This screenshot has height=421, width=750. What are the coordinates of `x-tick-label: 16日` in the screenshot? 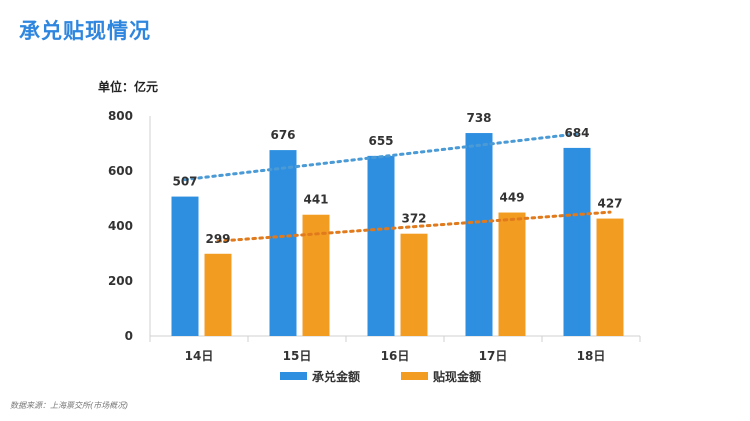 It's located at (395, 356).